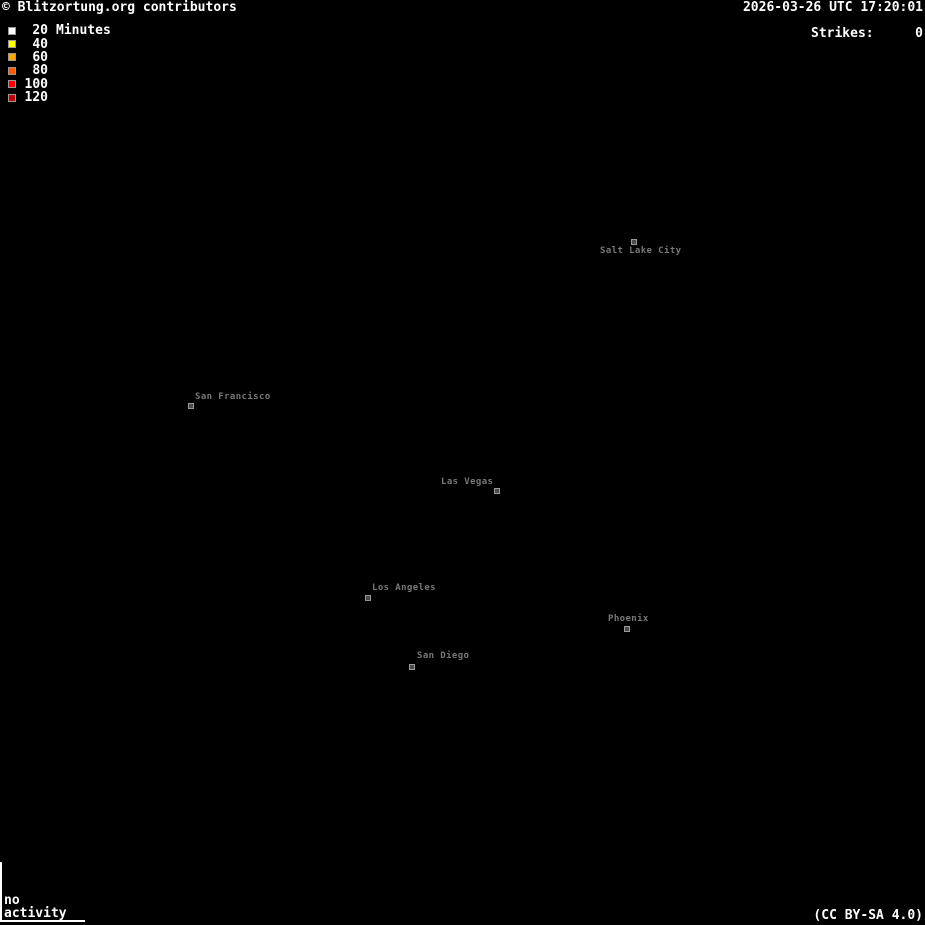 Image resolution: width=925 pixels, height=925 pixels. I want to click on legend-minutes-value: 80, so click(40, 71).